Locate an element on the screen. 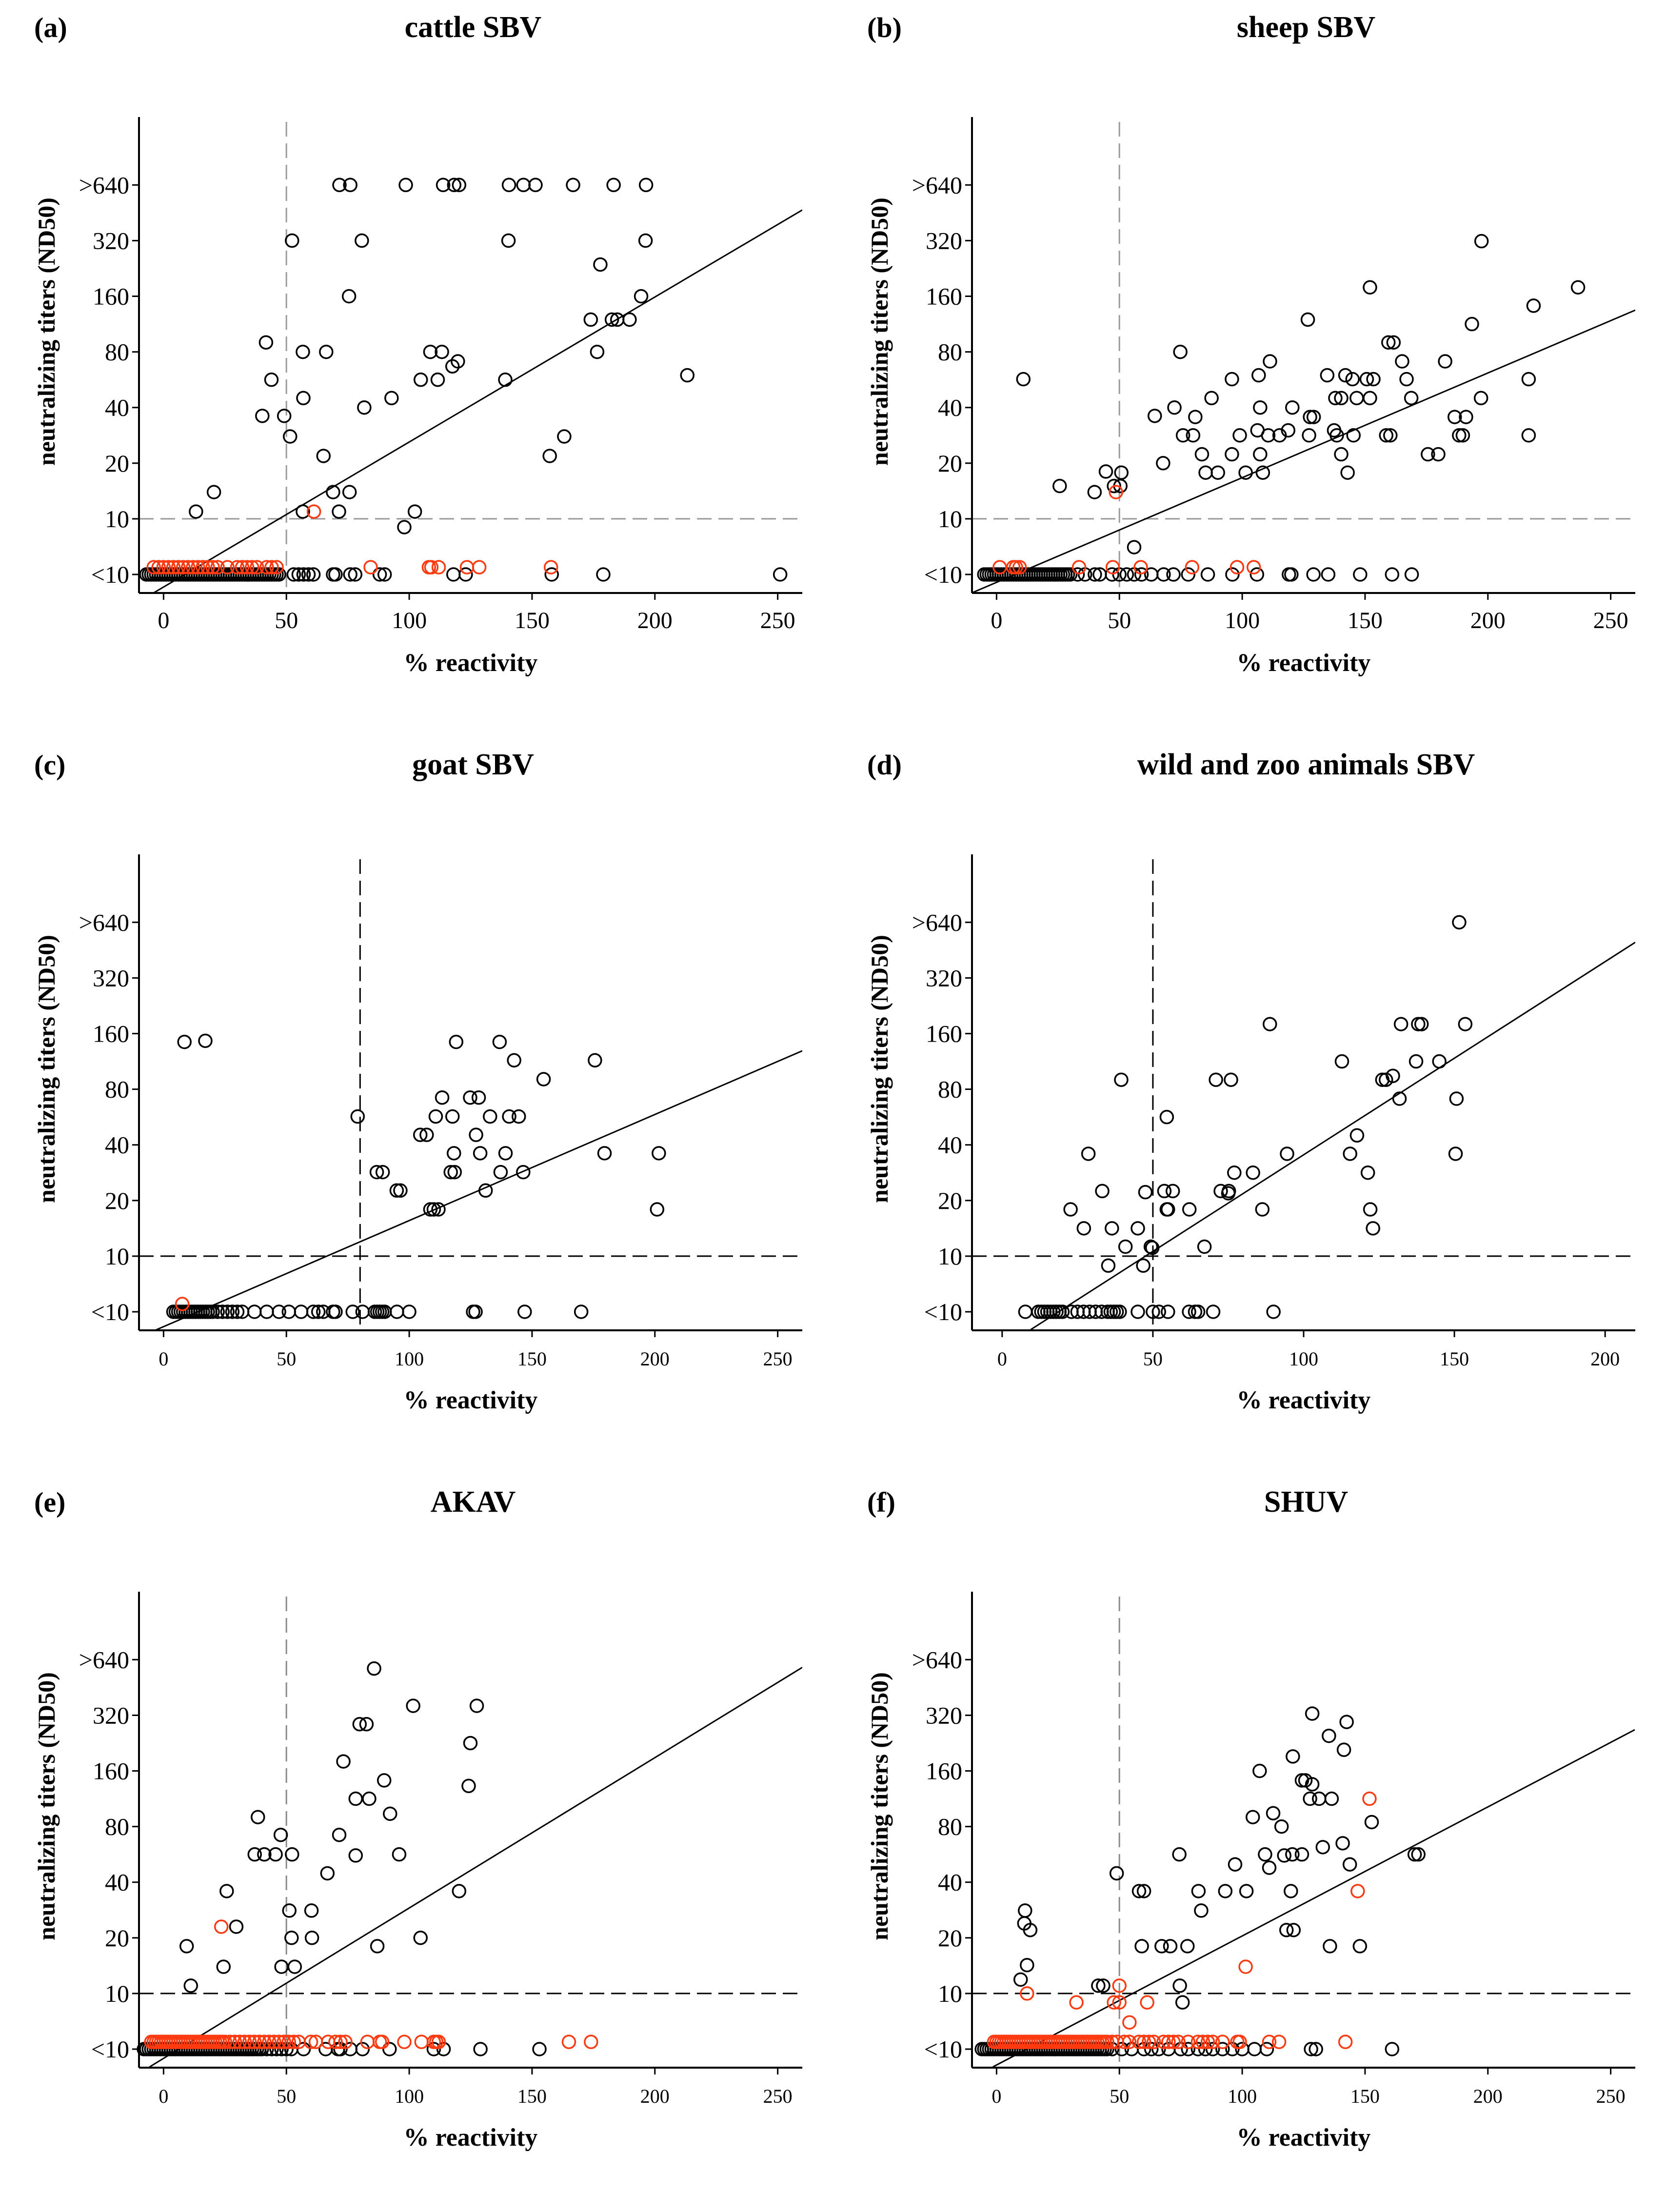 The image size is (1666, 2212). x-tick-label: 150 is located at coordinates (1365, 2096).